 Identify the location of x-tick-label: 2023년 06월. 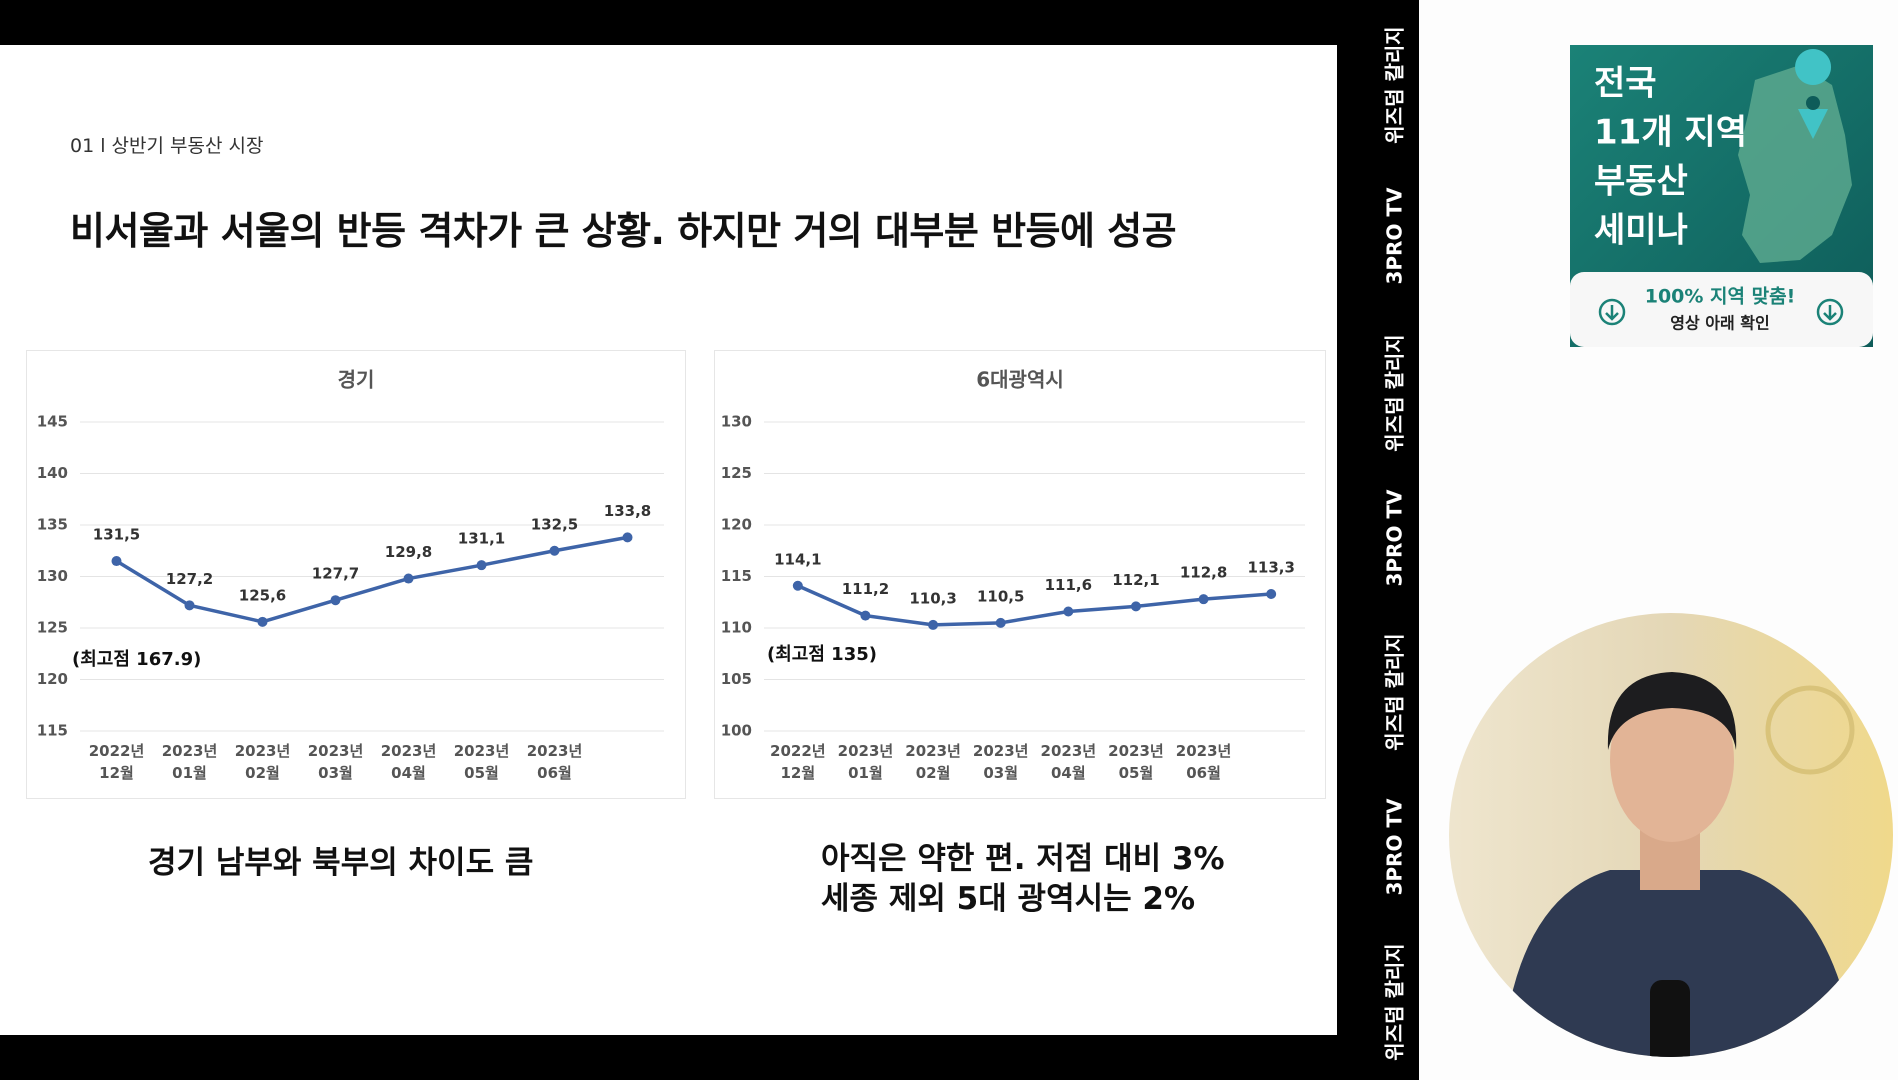
(1203, 762).